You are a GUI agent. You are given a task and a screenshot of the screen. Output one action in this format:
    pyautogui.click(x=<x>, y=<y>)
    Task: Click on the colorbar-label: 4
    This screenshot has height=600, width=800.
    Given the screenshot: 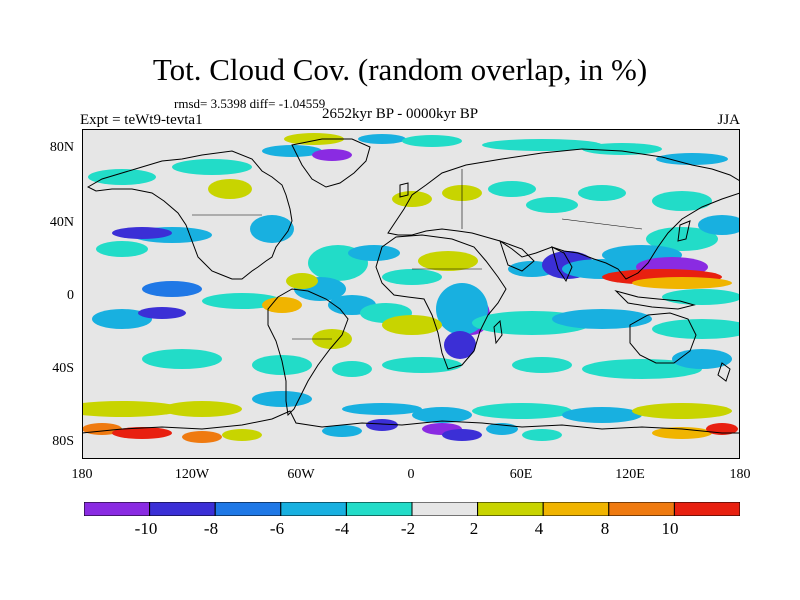 What is the action you would take?
    pyautogui.click(x=539, y=528)
    